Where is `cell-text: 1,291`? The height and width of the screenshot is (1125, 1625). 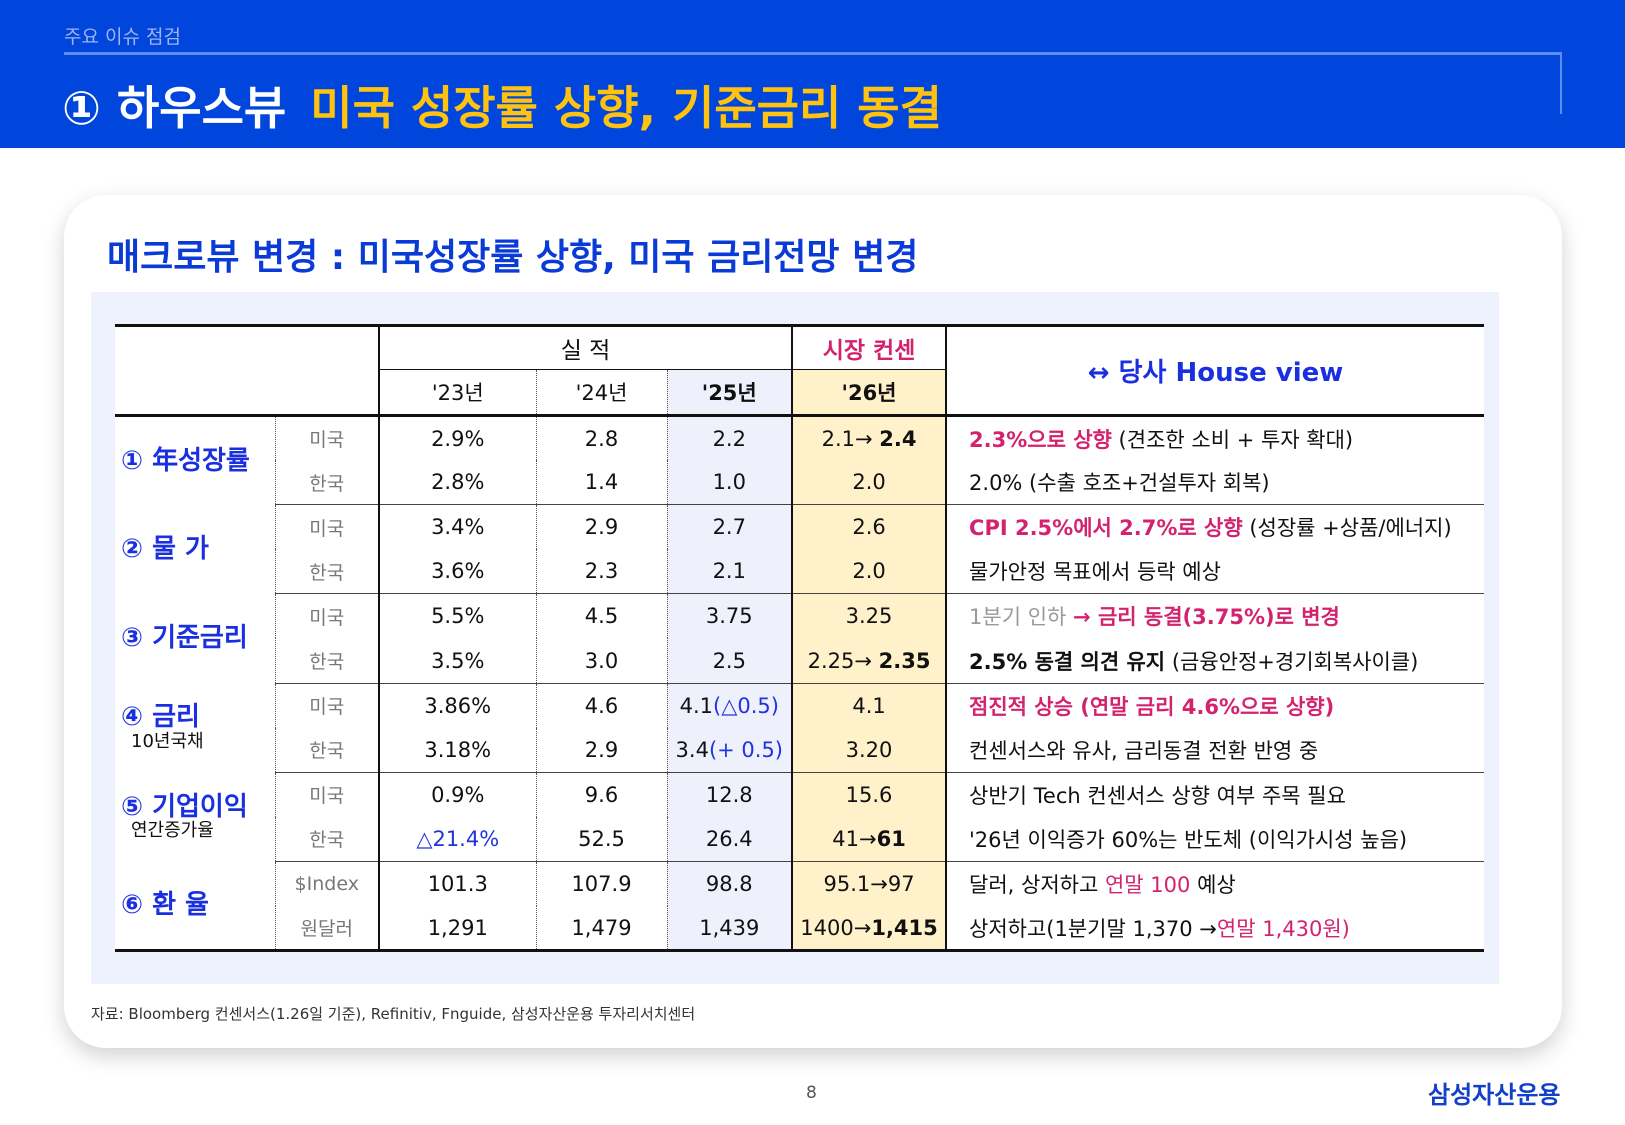 cell-text: 1,291 is located at coordinates (457, 927).